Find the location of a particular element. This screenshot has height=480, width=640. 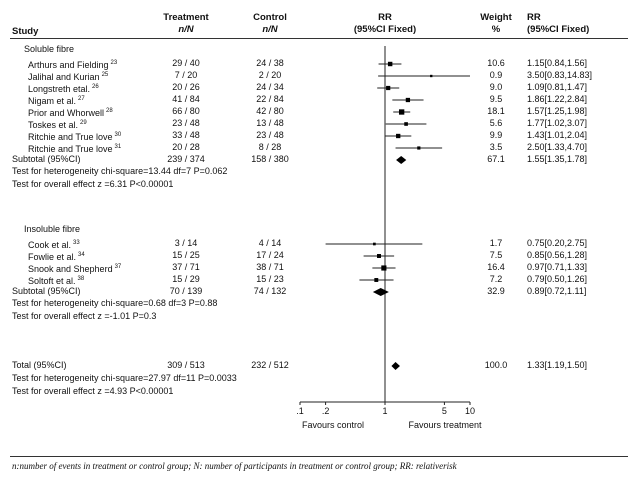

header-rr-sub: (95%CI Fixed) is located at coordinates (385, 29).